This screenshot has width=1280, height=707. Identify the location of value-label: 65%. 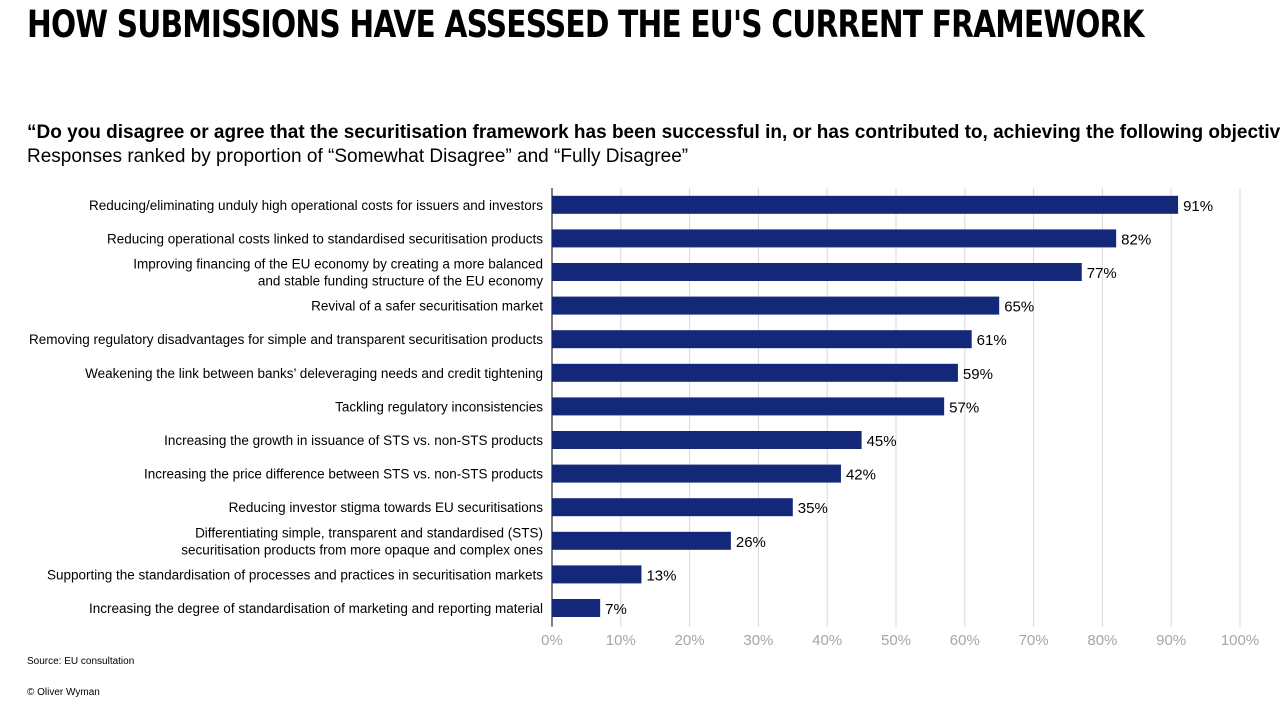
(1019, 307).